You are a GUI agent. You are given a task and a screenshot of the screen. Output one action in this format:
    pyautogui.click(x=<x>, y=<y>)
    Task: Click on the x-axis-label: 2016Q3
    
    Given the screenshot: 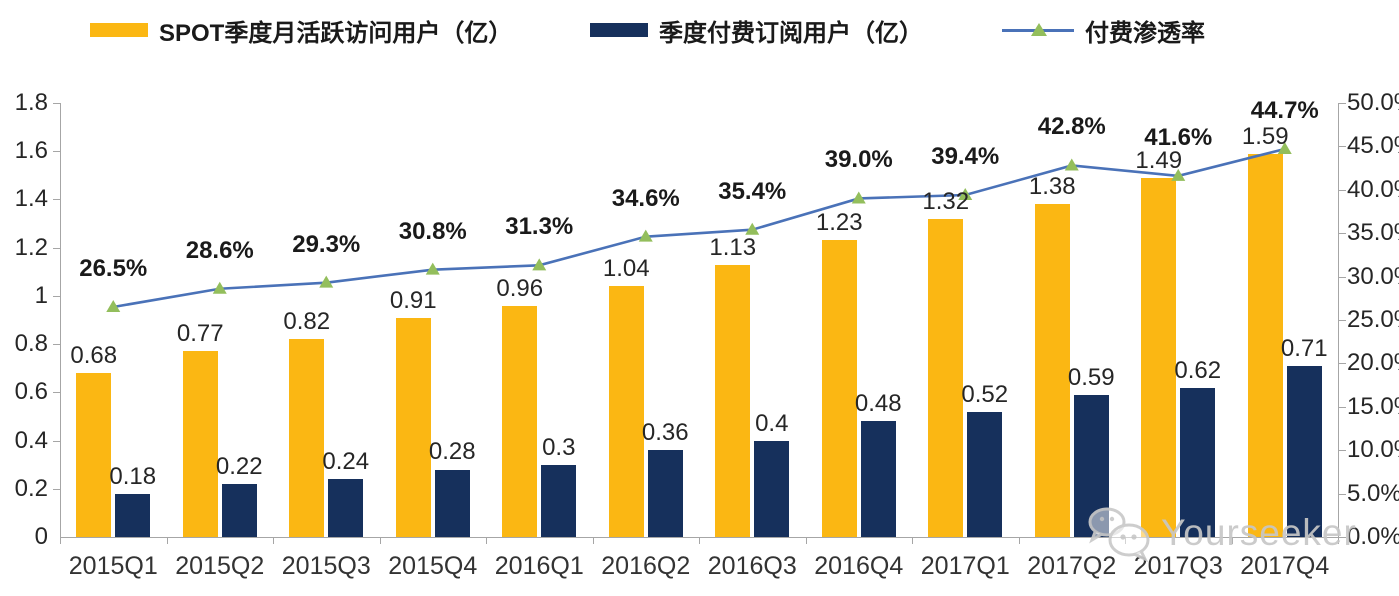 What is the action you would take?
    pyautogui.click(x=752, y=566)
    